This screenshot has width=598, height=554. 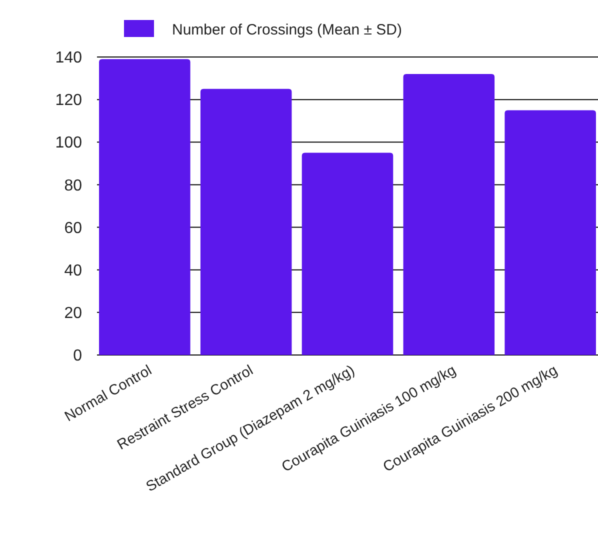 I want to click on y-tick-label: 40, so click(x=73, y=271).